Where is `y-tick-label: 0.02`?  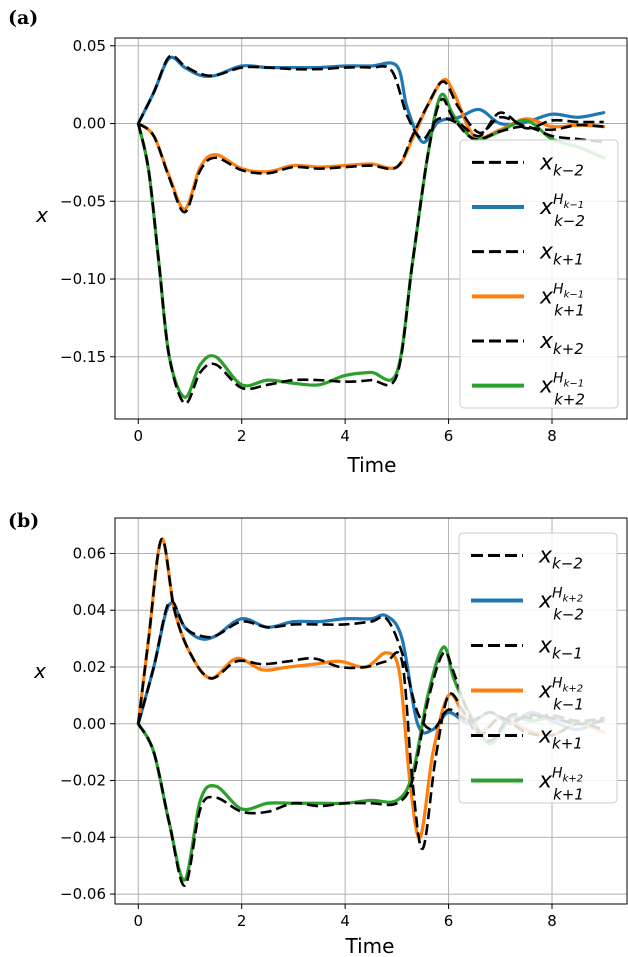 y-tick-label: 0.02 is located at coordinates (89, 667).